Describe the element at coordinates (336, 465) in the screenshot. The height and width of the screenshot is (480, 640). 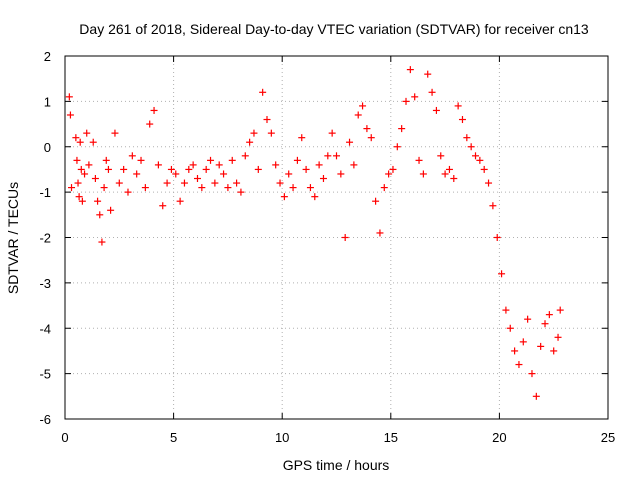
I see `x-axis-label: GPS time / hours` at that location.